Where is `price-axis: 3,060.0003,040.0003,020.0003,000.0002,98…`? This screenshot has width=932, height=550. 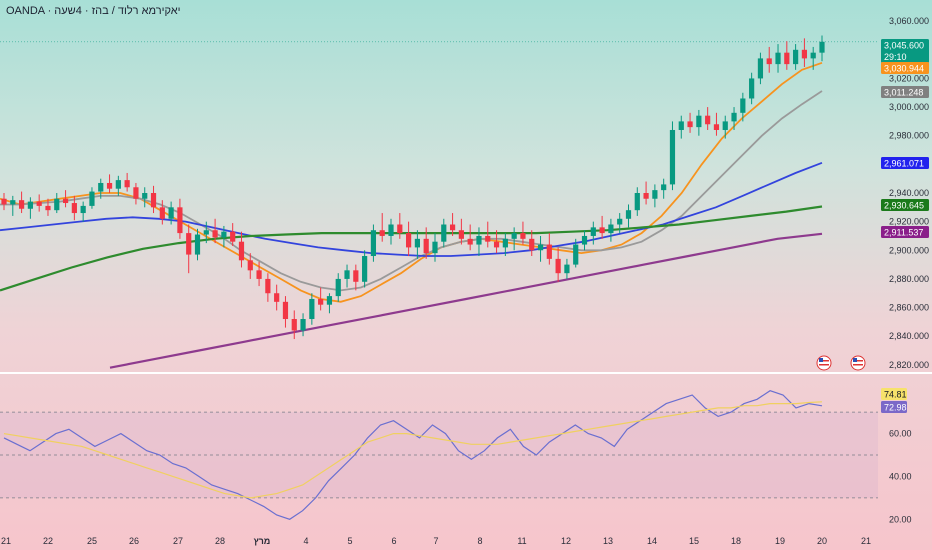 price-axis: 3,060.0003,040.0003,020.0003,000.0002,98… is located at coordinates (905, 193).